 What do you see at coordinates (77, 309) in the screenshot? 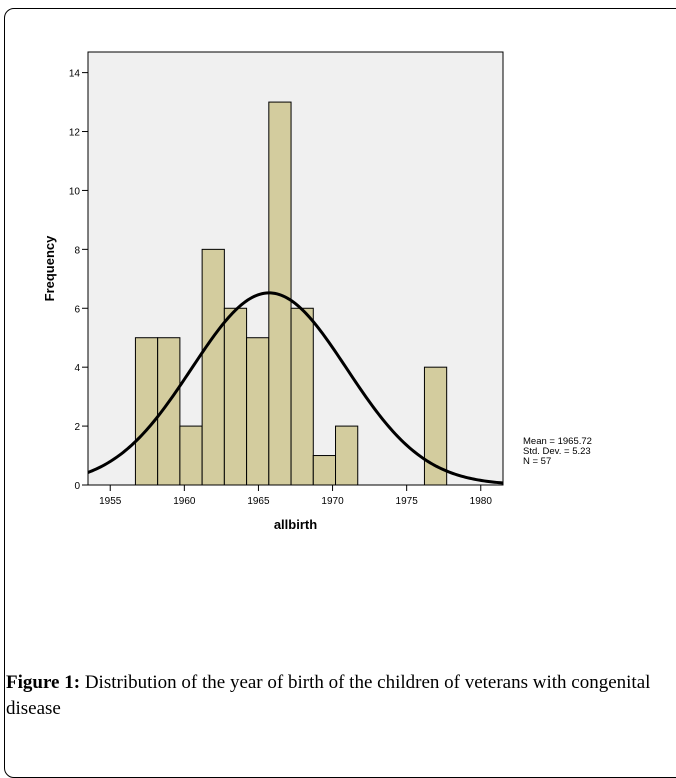
I see `y-tick-label: 6` at bounding box center [77, 309].